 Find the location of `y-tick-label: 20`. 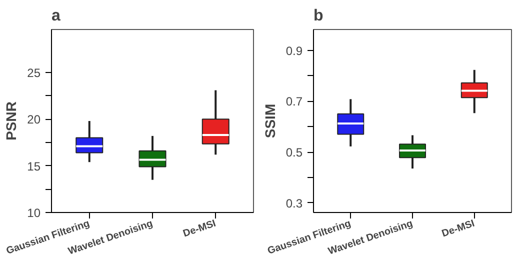

y-tick-label: 20 is located at coordinates (34, 119).